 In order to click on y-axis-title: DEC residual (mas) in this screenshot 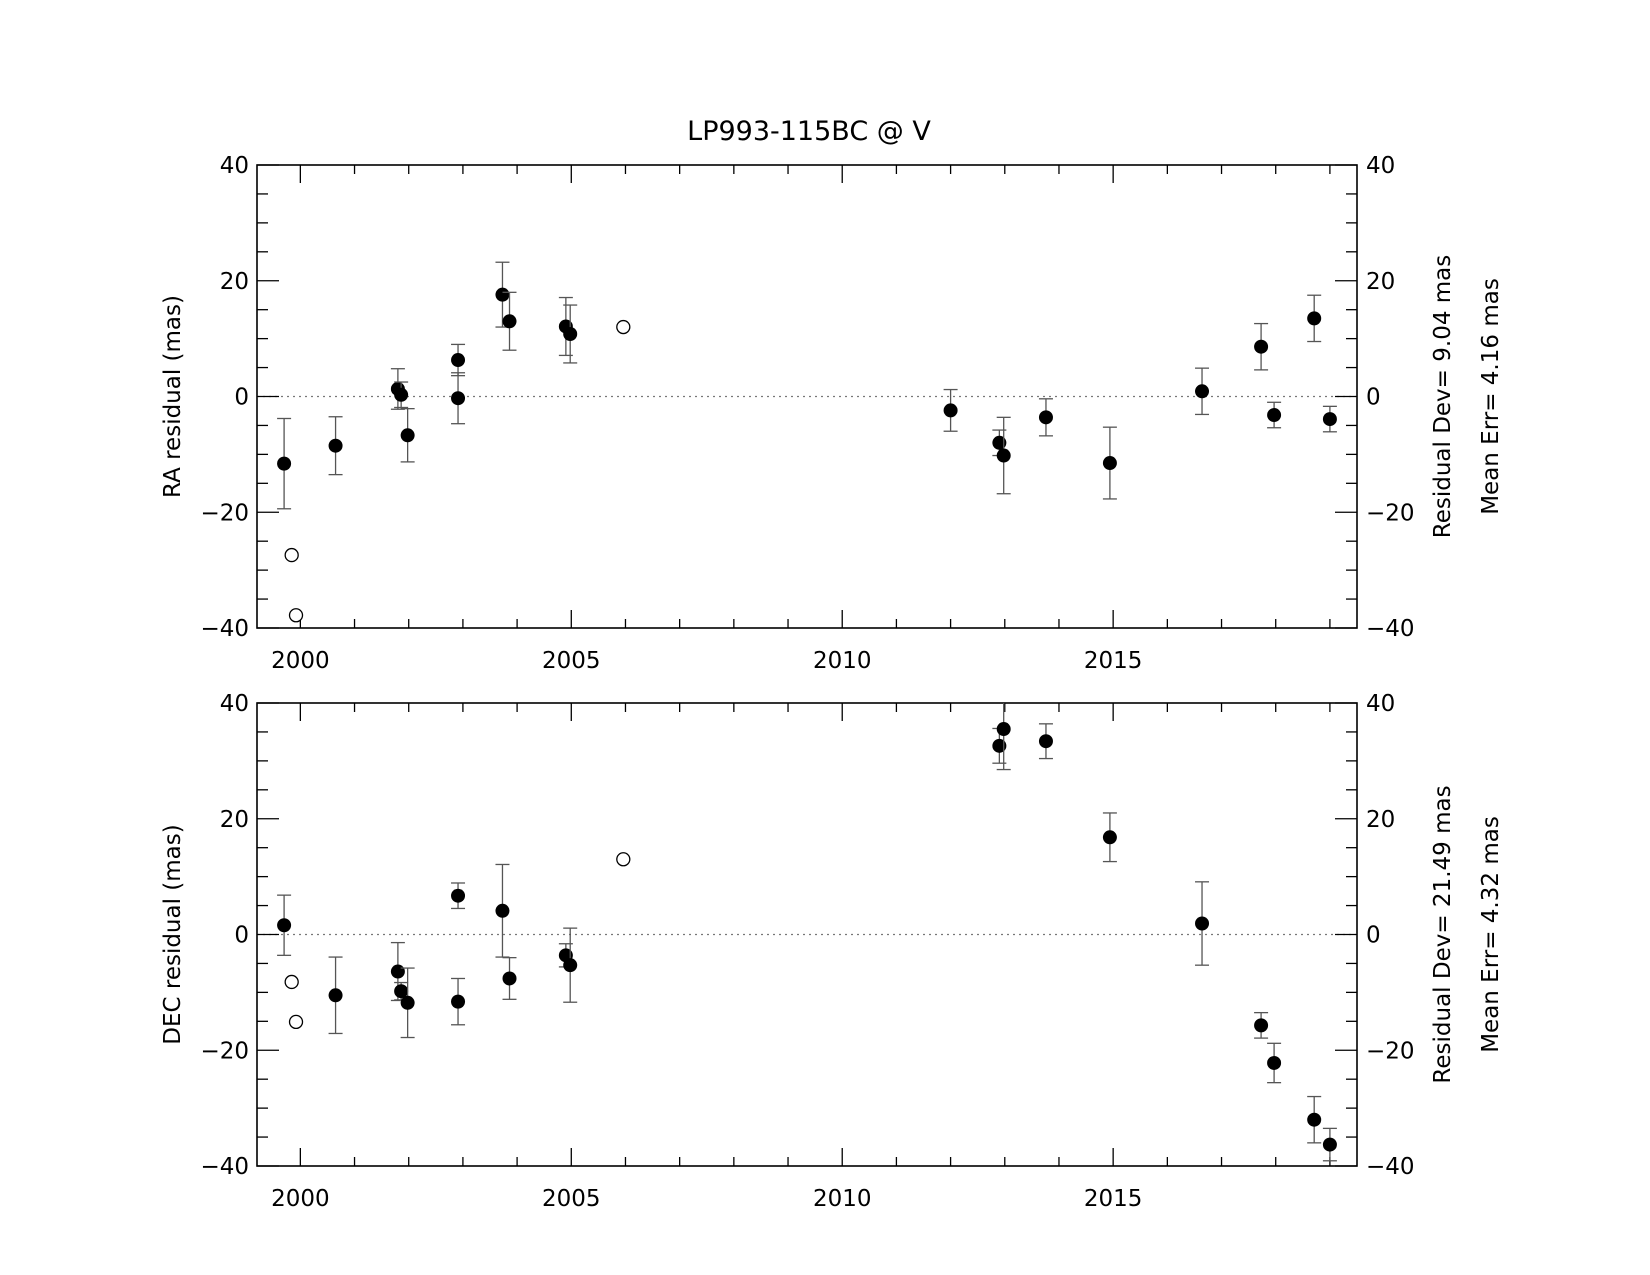, I will do `click(173, 934)`.